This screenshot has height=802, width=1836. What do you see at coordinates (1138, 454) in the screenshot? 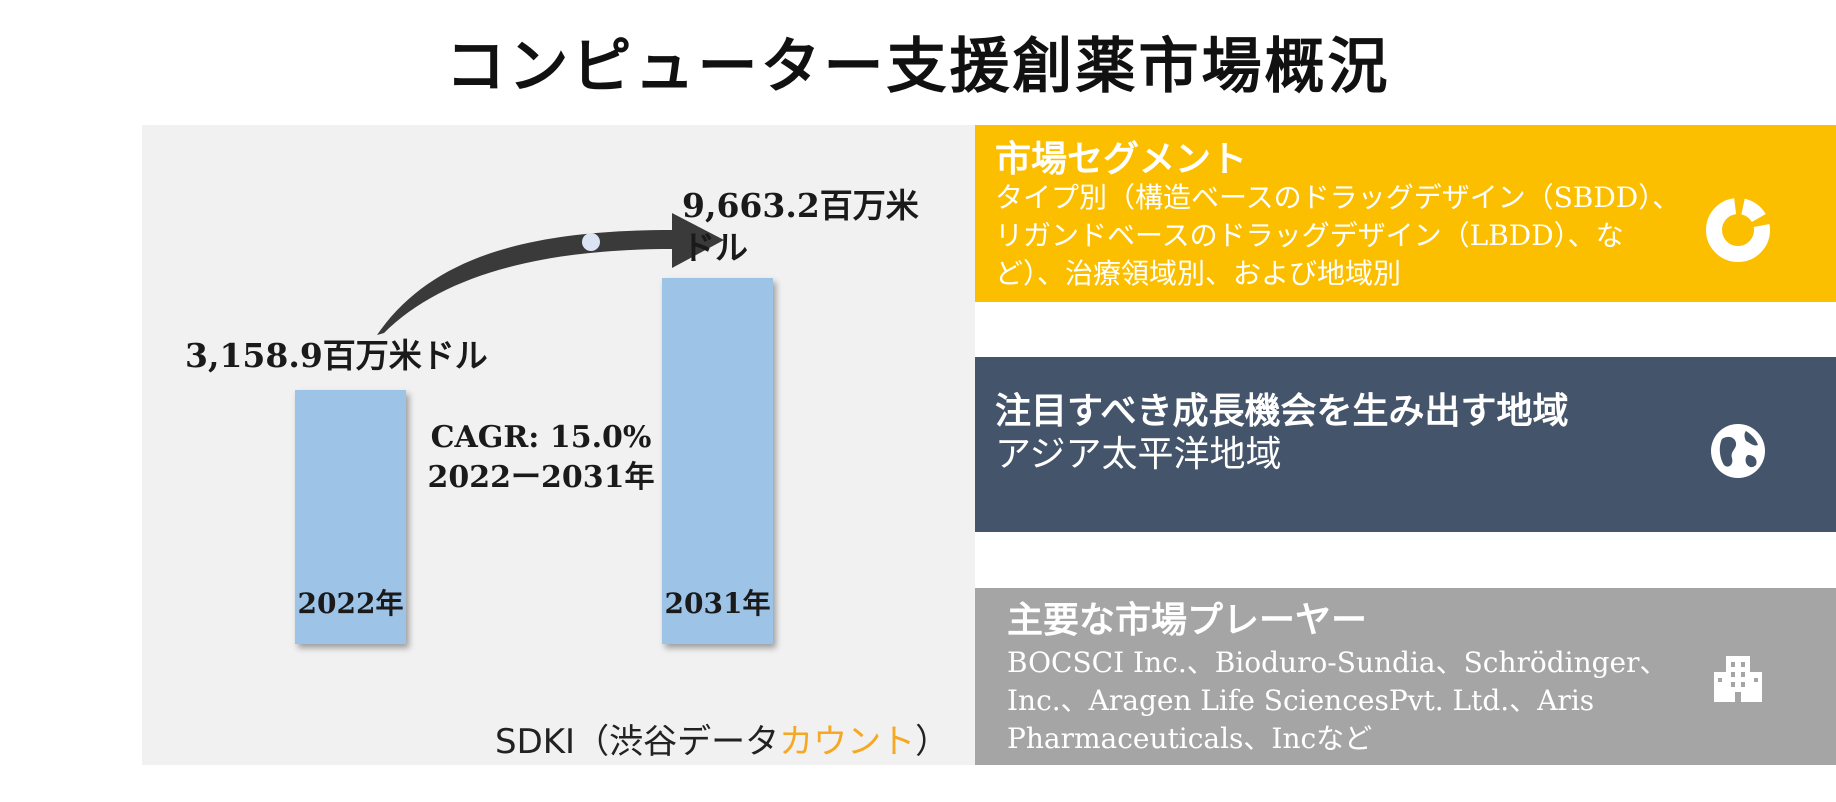
I see `card-body: アジア太平洋地域` at bounding box center [1138, 454].